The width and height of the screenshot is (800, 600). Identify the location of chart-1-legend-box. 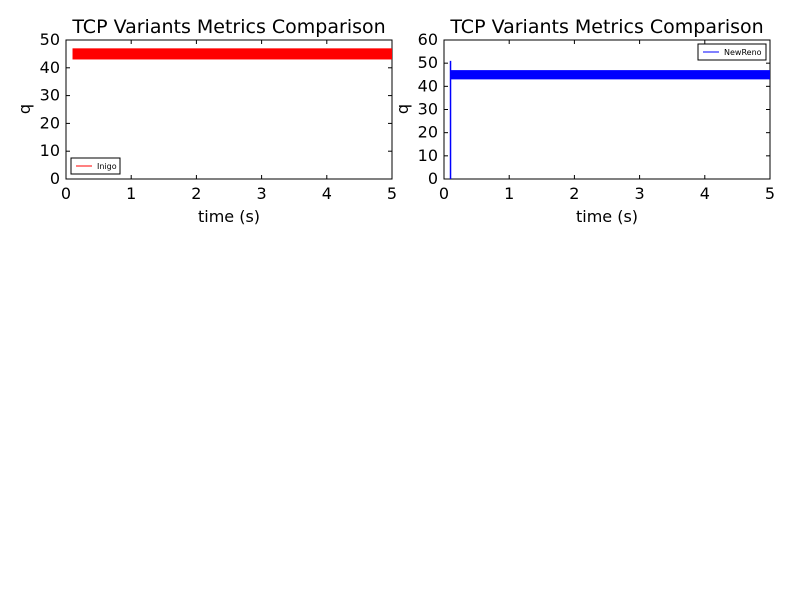
(95, 166).